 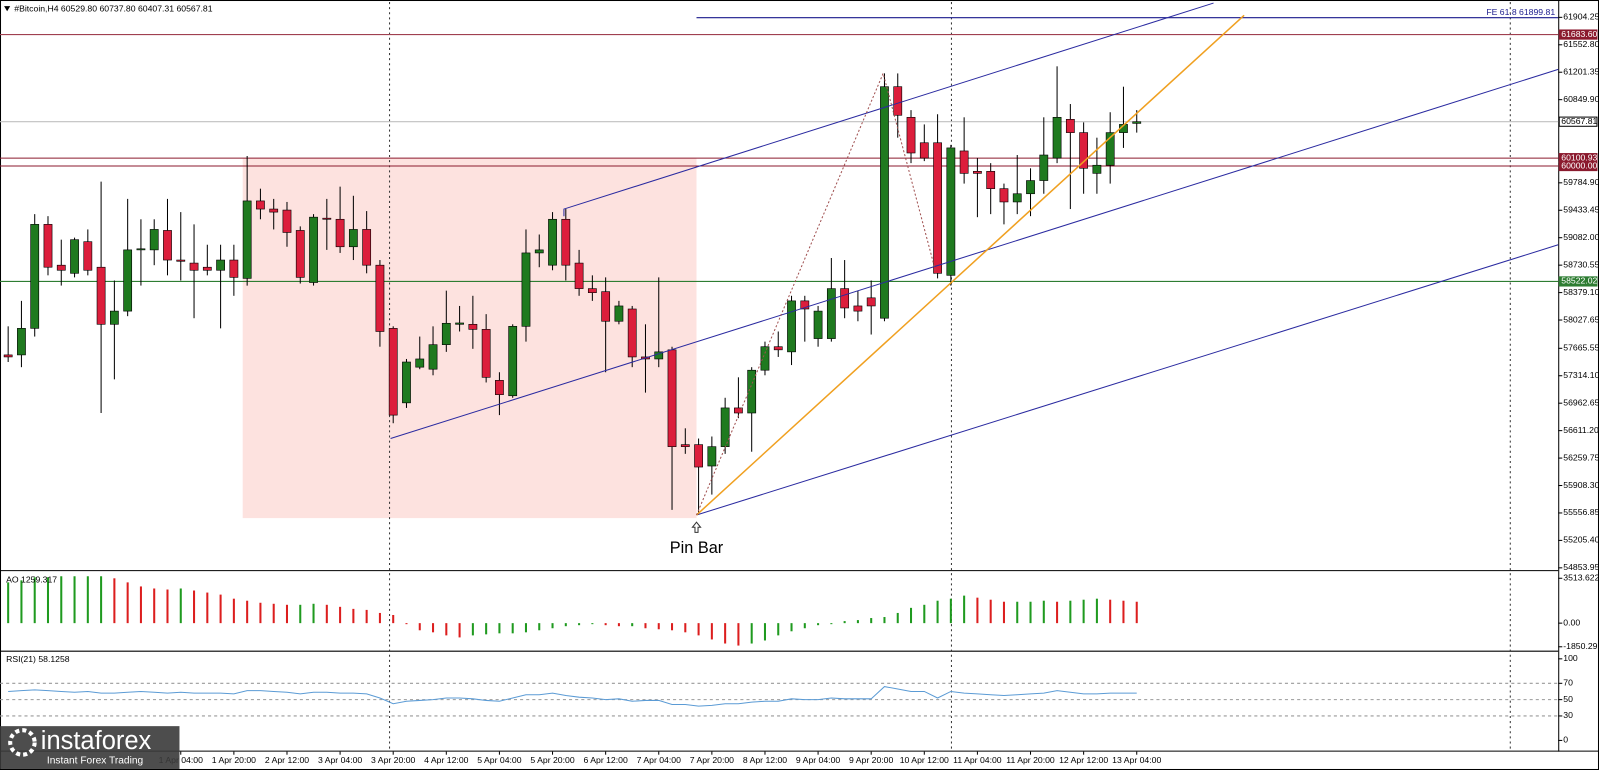 What do you see at coordinates (96, 741) in the screenshot?
I see `logo-name: instaforex` at bounding box center [96, 741].